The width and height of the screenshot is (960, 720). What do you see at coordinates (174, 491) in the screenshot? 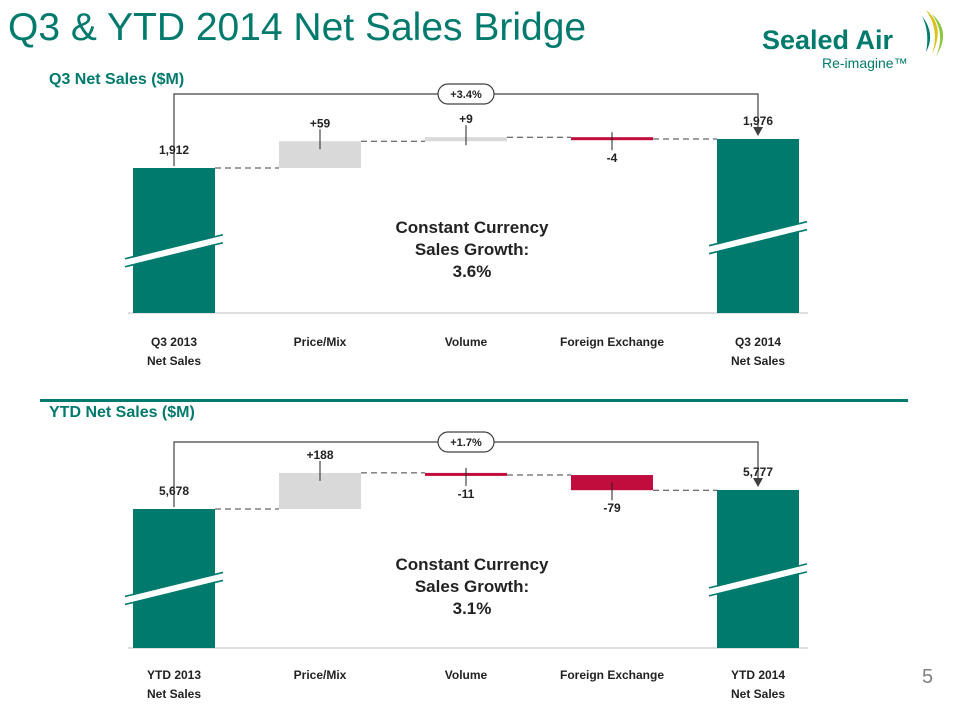
I see `data-label: 5,678` at bounding box center [174, 491].